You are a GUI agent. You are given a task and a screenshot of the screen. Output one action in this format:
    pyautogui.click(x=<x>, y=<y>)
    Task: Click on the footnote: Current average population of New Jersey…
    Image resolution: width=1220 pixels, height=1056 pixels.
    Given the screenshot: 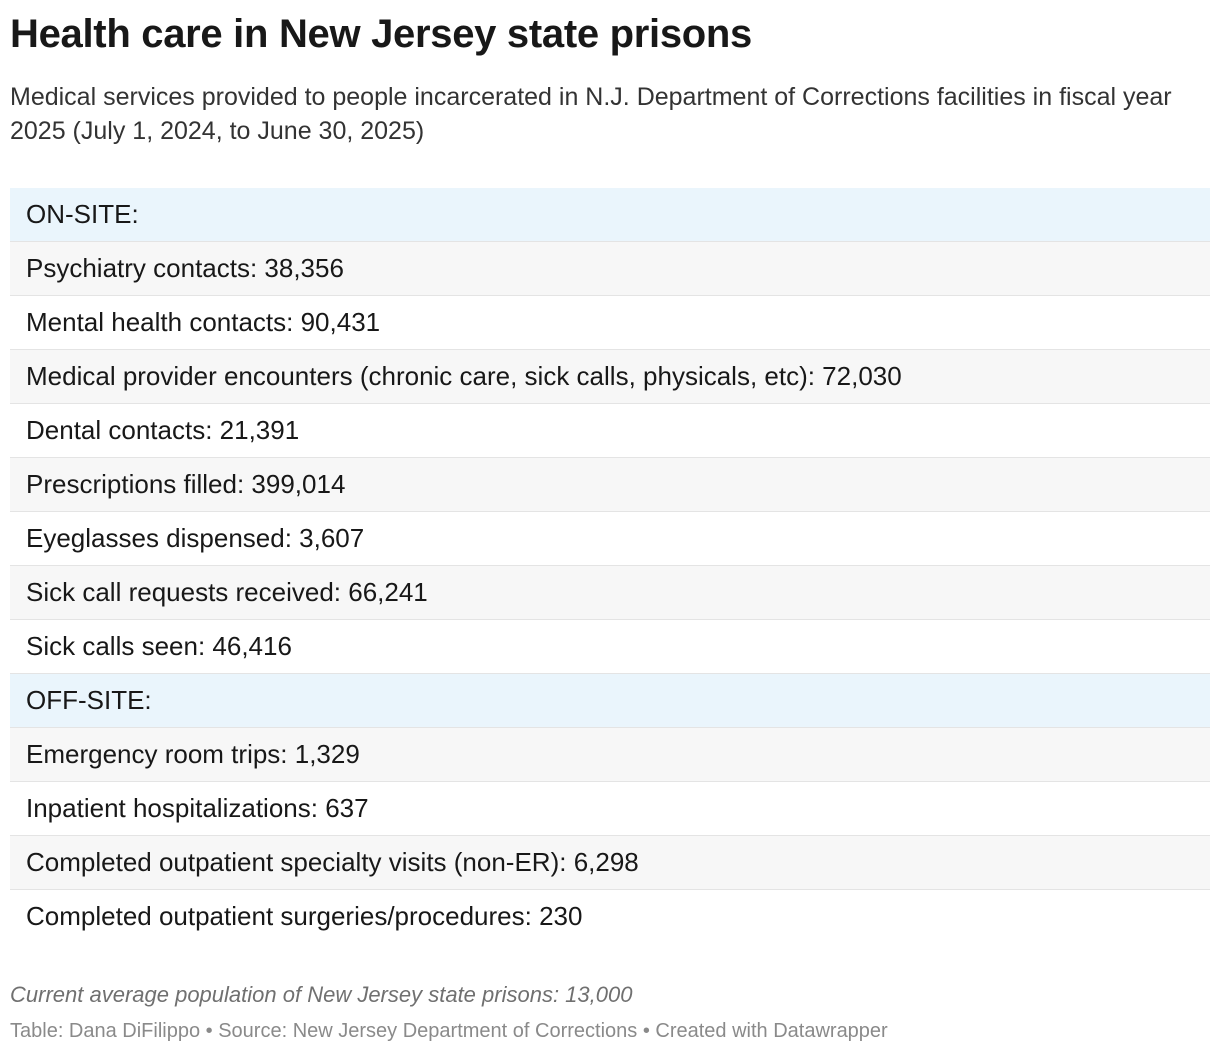 What is the action you would take?
    pyautogui.click(x=321, y=994)
    